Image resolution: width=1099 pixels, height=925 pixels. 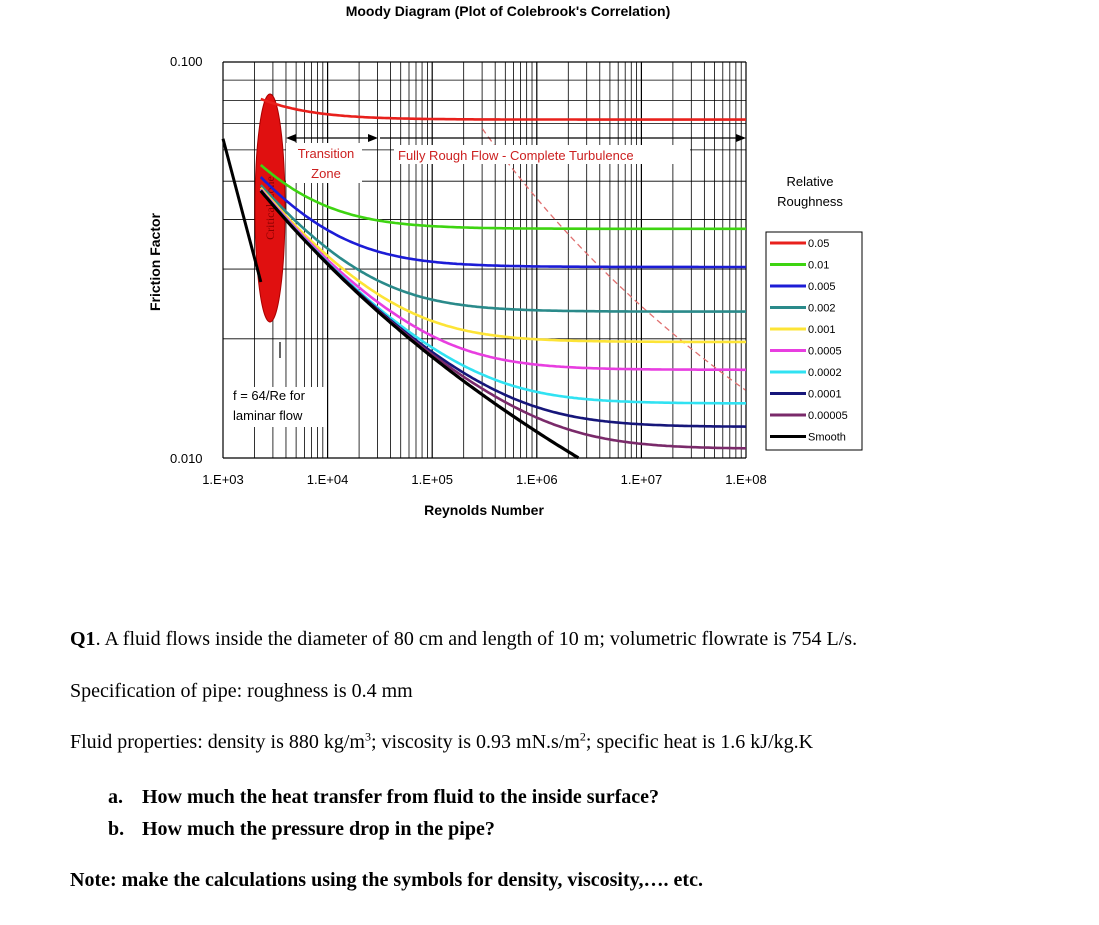 What do you see at coordinates (270, 208) in the screenshot?
I see `critical-zone-ellipse` at bounding box center [270, 208].